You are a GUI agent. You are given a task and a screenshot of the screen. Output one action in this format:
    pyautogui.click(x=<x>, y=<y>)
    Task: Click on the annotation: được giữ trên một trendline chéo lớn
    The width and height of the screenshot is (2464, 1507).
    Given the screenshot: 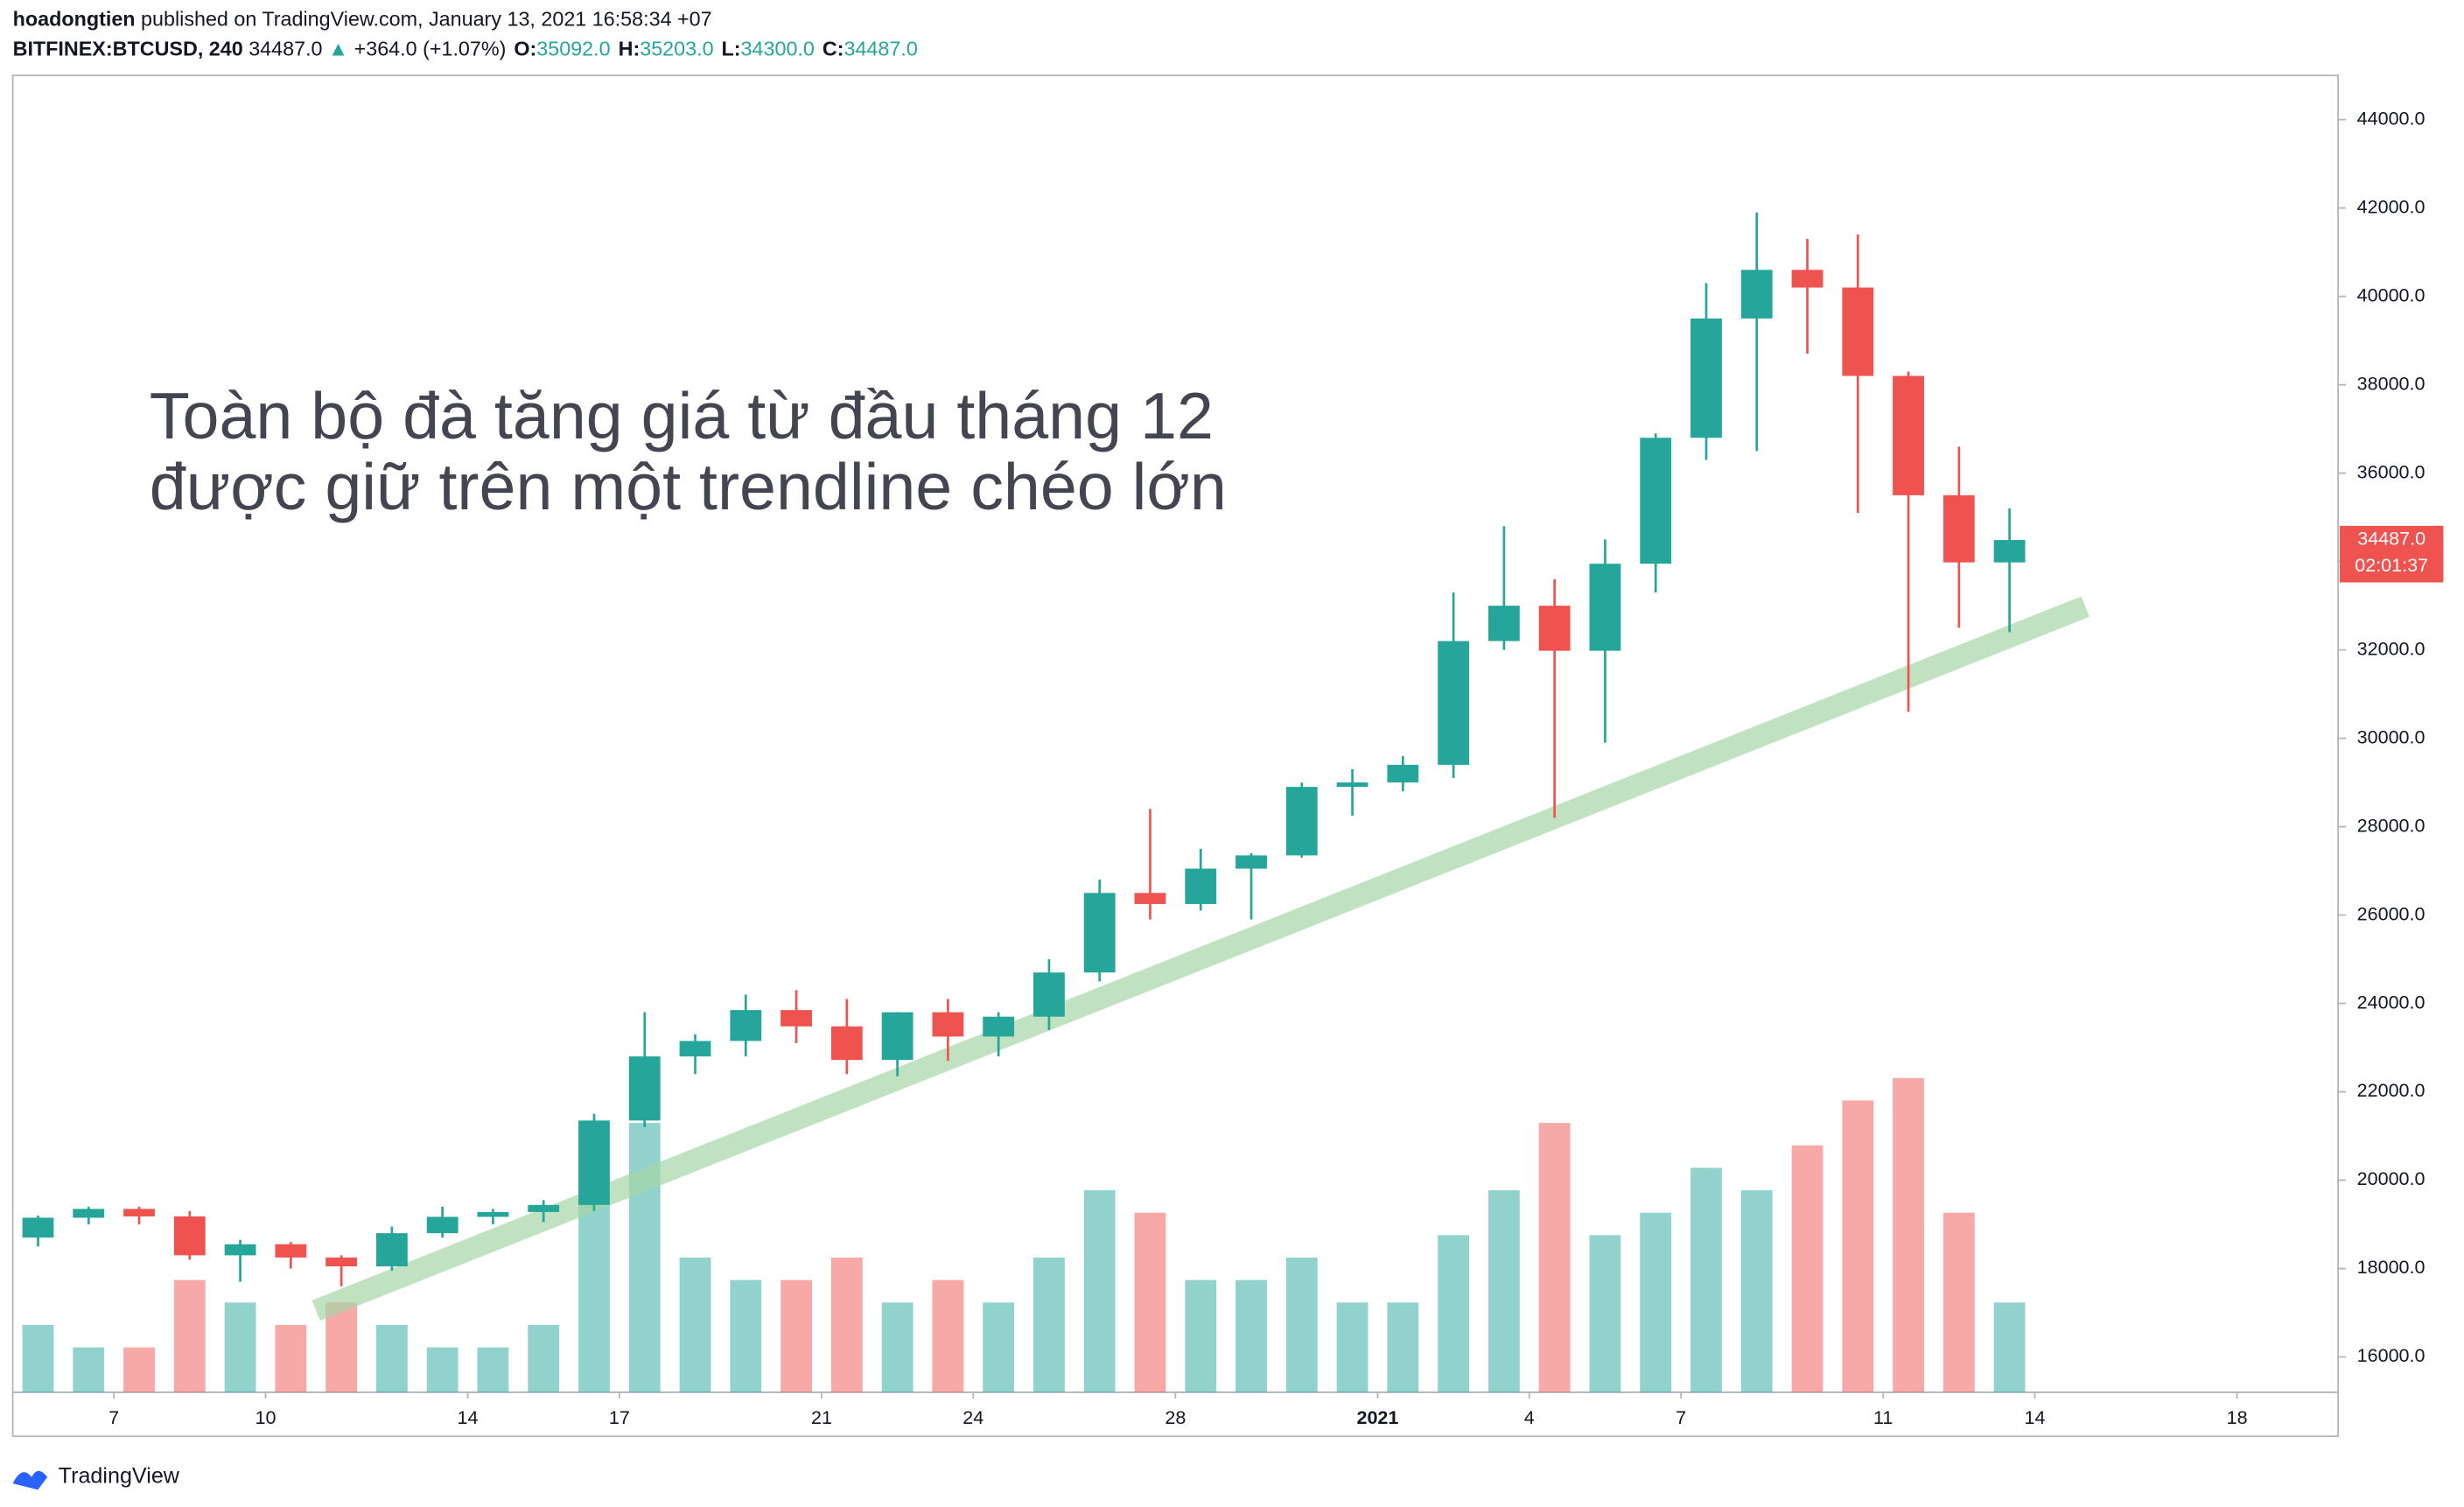 What is the action you would take?
    pyautogui.click(x=688, y=486)
    